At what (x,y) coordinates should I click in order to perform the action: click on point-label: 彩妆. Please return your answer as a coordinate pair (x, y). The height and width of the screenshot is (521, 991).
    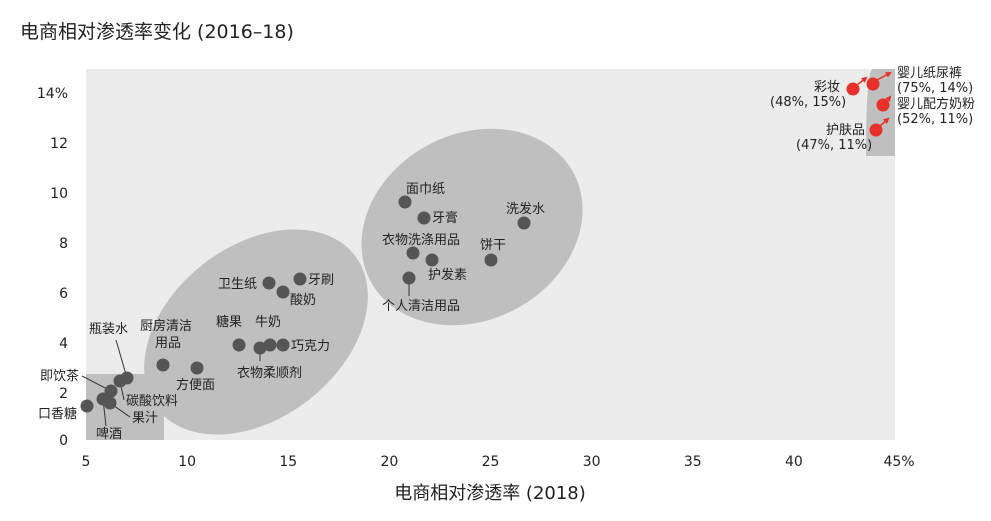
    Looking at the image, I should click on (827, 87).